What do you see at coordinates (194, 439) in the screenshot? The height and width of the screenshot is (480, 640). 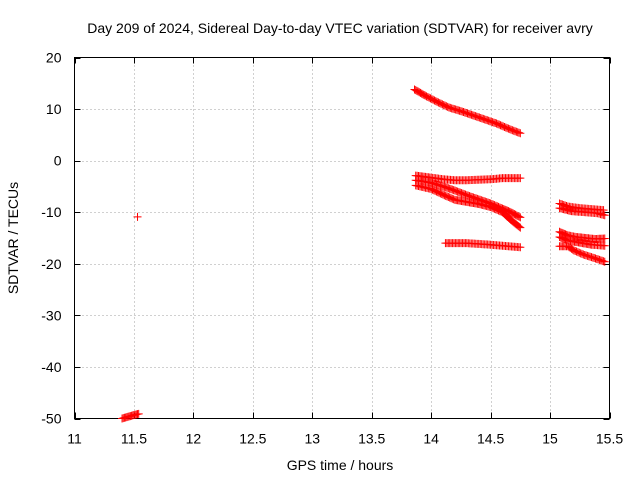 I see `x-tick-label: 12` at bounding box center [194, 439].